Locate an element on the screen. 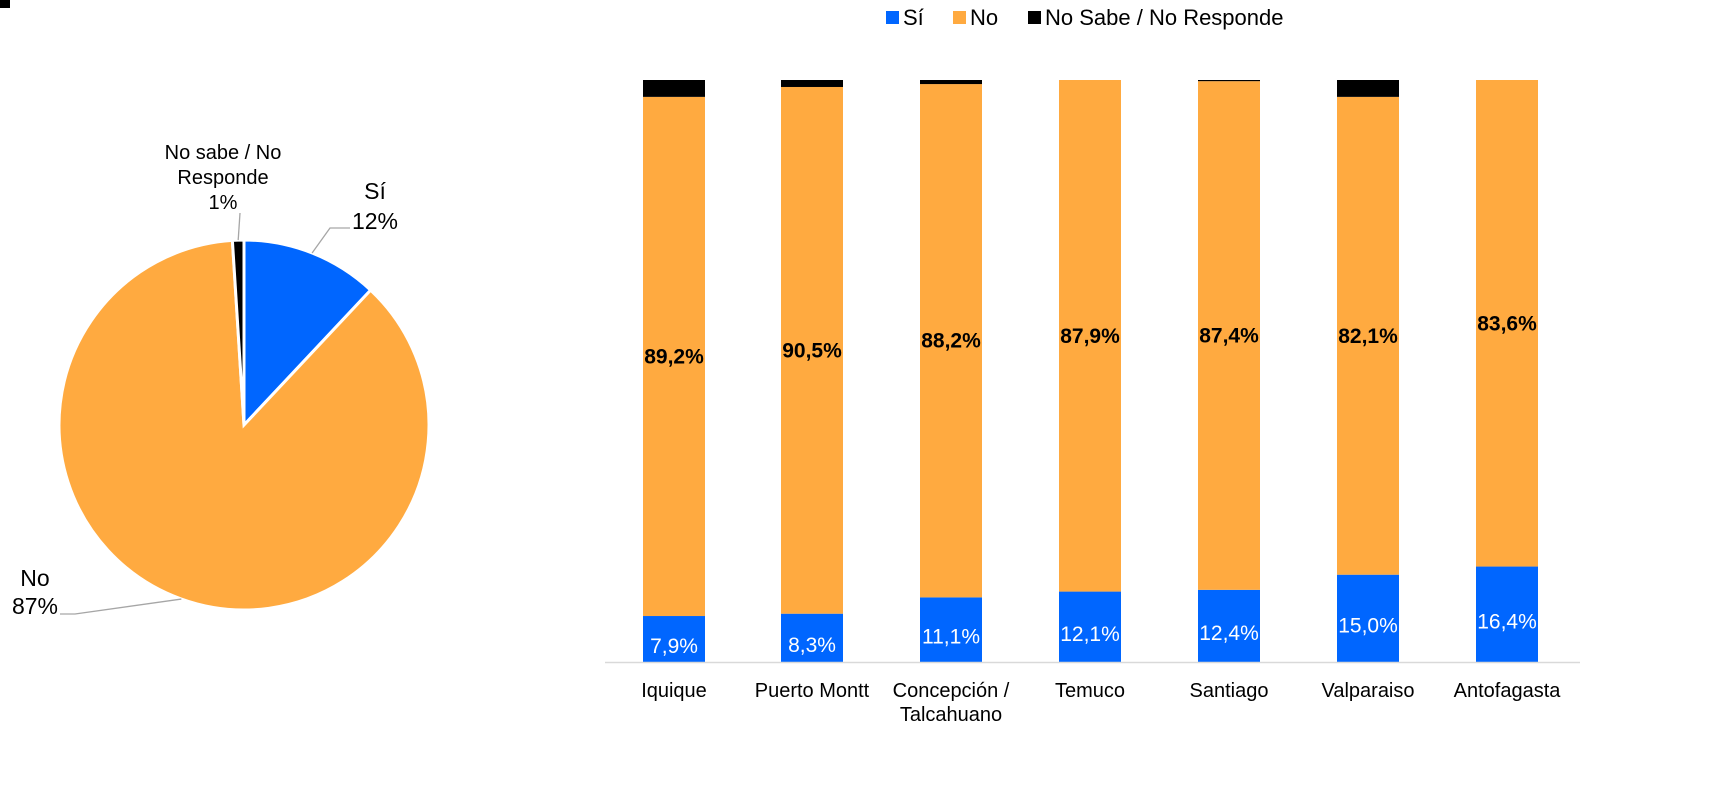 This screenshot has height=794, width=1721. legend-swatch-no-sabe-no-responde is located at coordinates (1034, 17).